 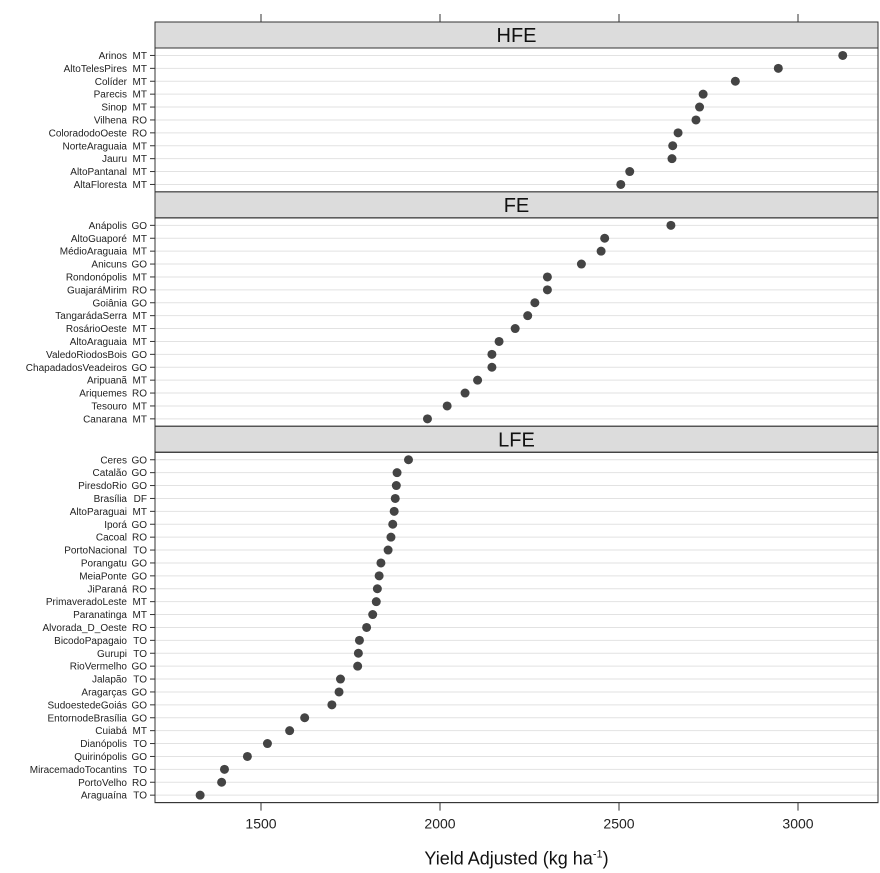 I want to click on y-tick-label-place: BicodoPapagaio, so click(x=90, y=641).